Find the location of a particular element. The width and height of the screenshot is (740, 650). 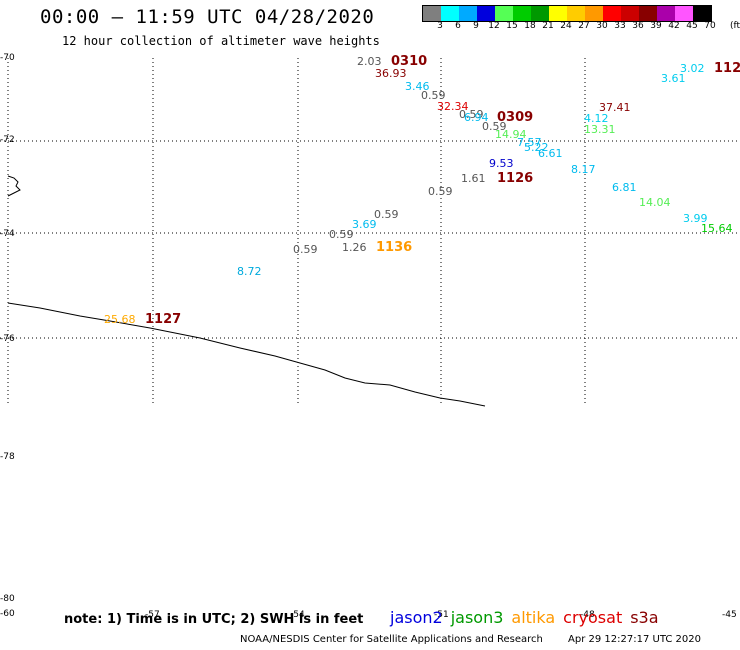

scale-tick-label: 30 is located at coordinates (602, 26).